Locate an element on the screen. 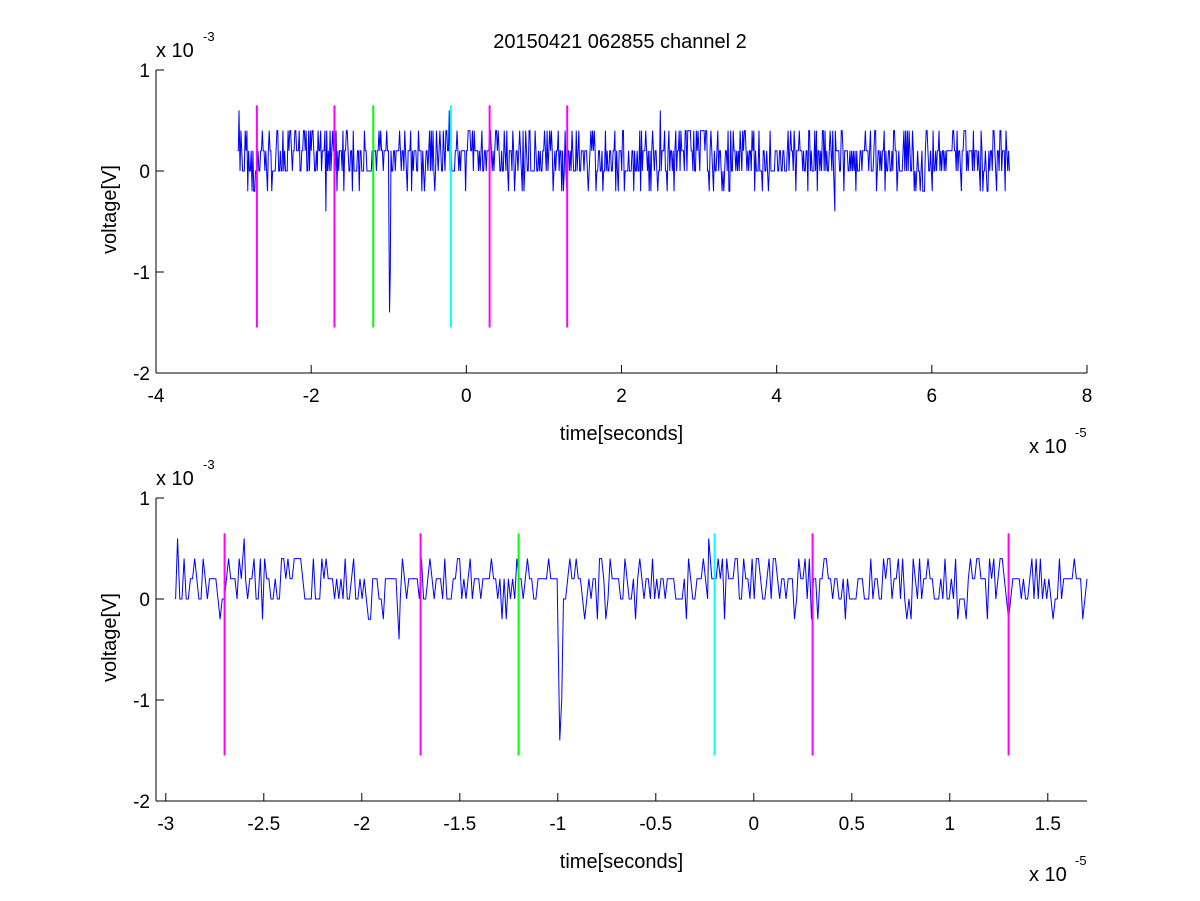  x-tick-label: 0.5 is located at coordinates (852, 824).